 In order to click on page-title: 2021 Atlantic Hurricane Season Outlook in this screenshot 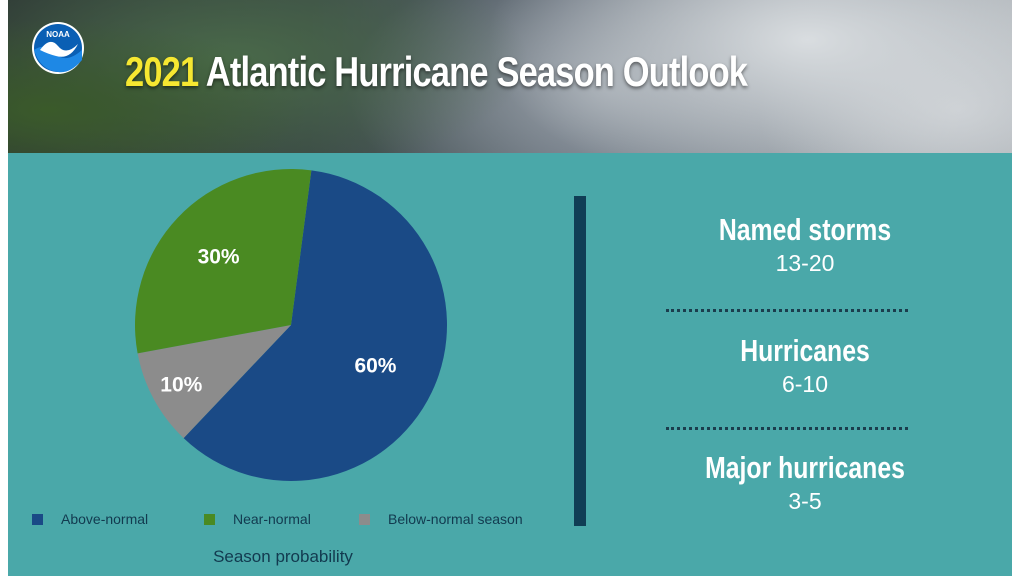, I will do `click(436, 88)`.